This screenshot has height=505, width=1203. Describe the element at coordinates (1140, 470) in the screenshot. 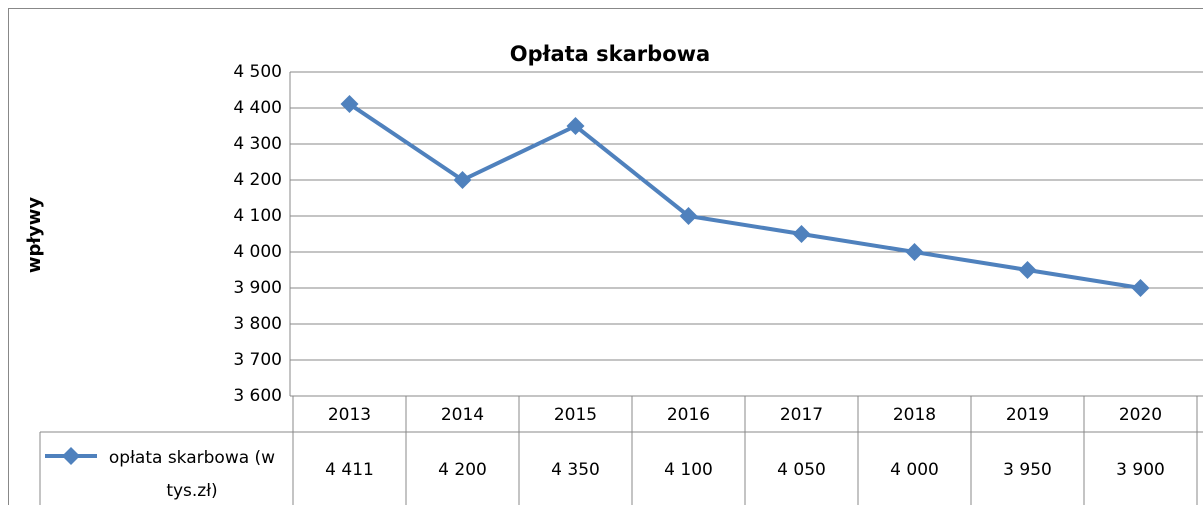

I see `table-value: 3 900` at that location.